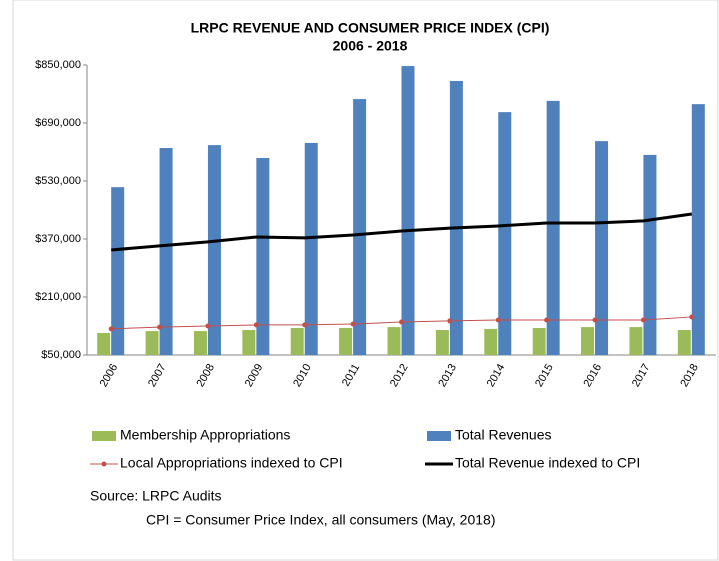  I want to click on x-tick-label: 2013, so click(447, 375).